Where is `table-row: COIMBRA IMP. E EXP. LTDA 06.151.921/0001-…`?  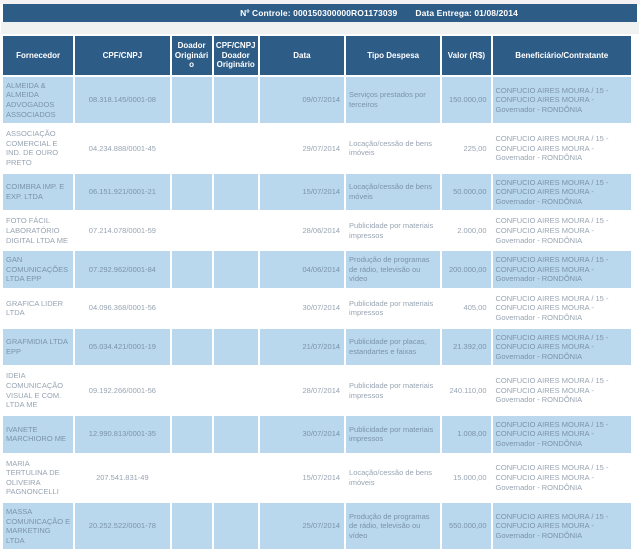
table-row: COIMBRA IMP. E EXP. LTDA 06.151.921/0001-… is located at coordinates (317, 192).